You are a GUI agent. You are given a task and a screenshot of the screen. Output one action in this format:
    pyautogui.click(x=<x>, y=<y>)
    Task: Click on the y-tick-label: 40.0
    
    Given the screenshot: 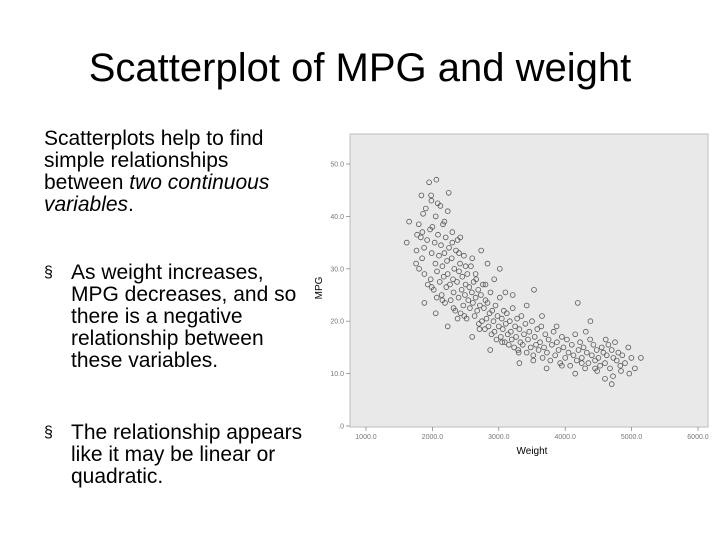 What is the action you would take?
    pyautogui.click(x=337, y=217)
    